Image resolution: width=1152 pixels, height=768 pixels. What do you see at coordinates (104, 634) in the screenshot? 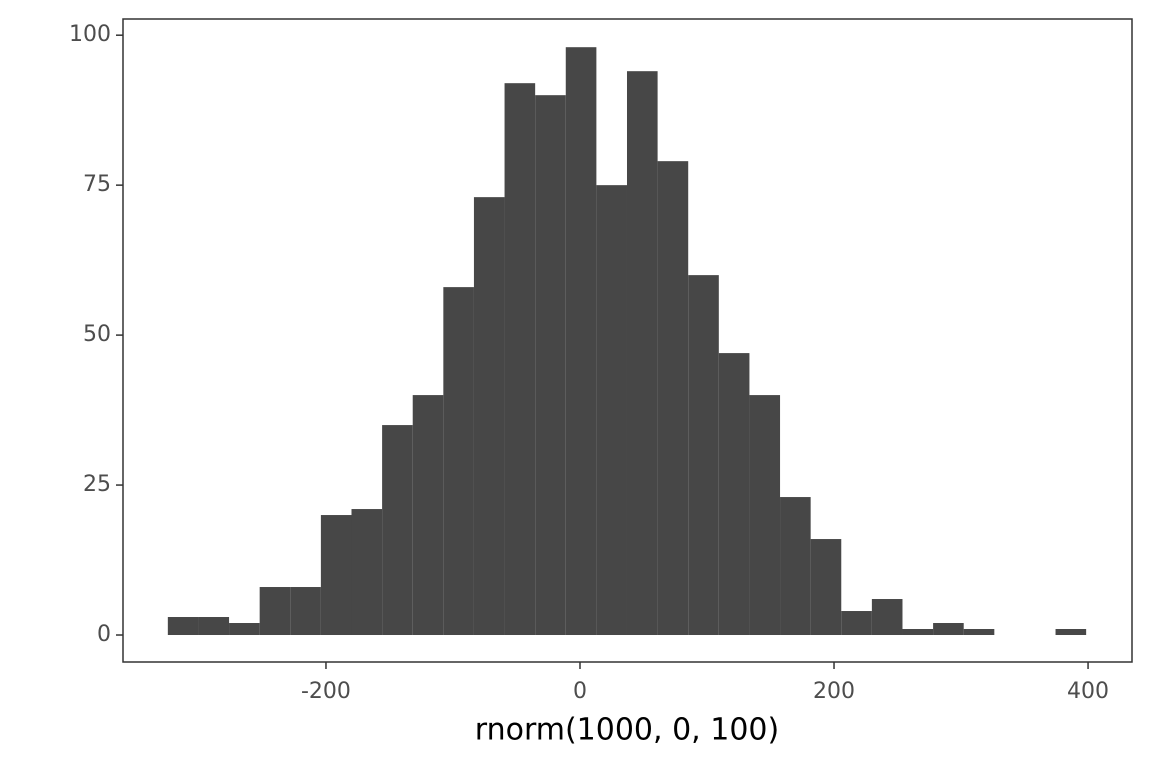
I see `y-tick-label: 0` at bounding box center [104, 634].